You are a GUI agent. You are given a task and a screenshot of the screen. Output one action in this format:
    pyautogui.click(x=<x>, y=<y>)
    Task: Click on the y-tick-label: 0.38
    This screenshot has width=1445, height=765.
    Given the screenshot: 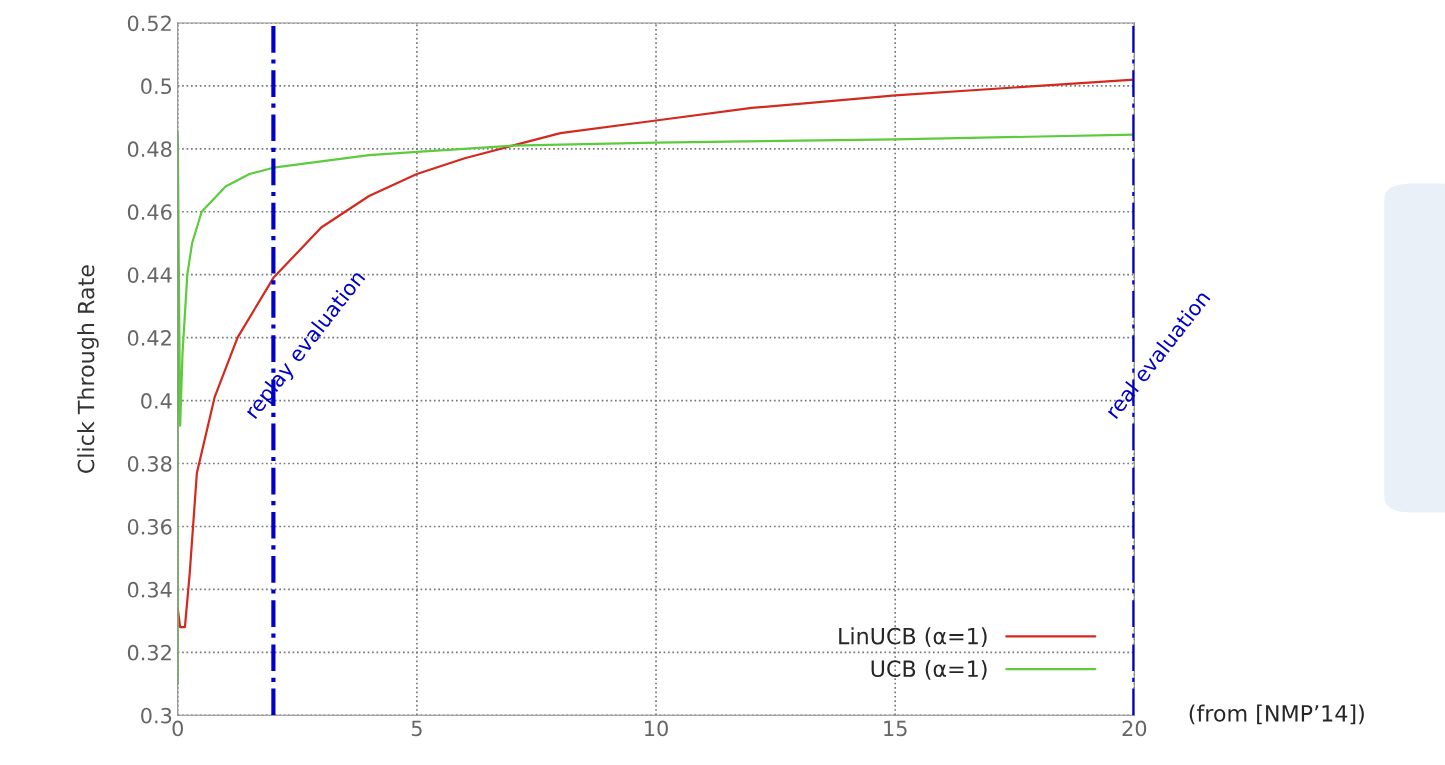 What is the action you would take?
    pyautogui.click(x=149, y=463)
    